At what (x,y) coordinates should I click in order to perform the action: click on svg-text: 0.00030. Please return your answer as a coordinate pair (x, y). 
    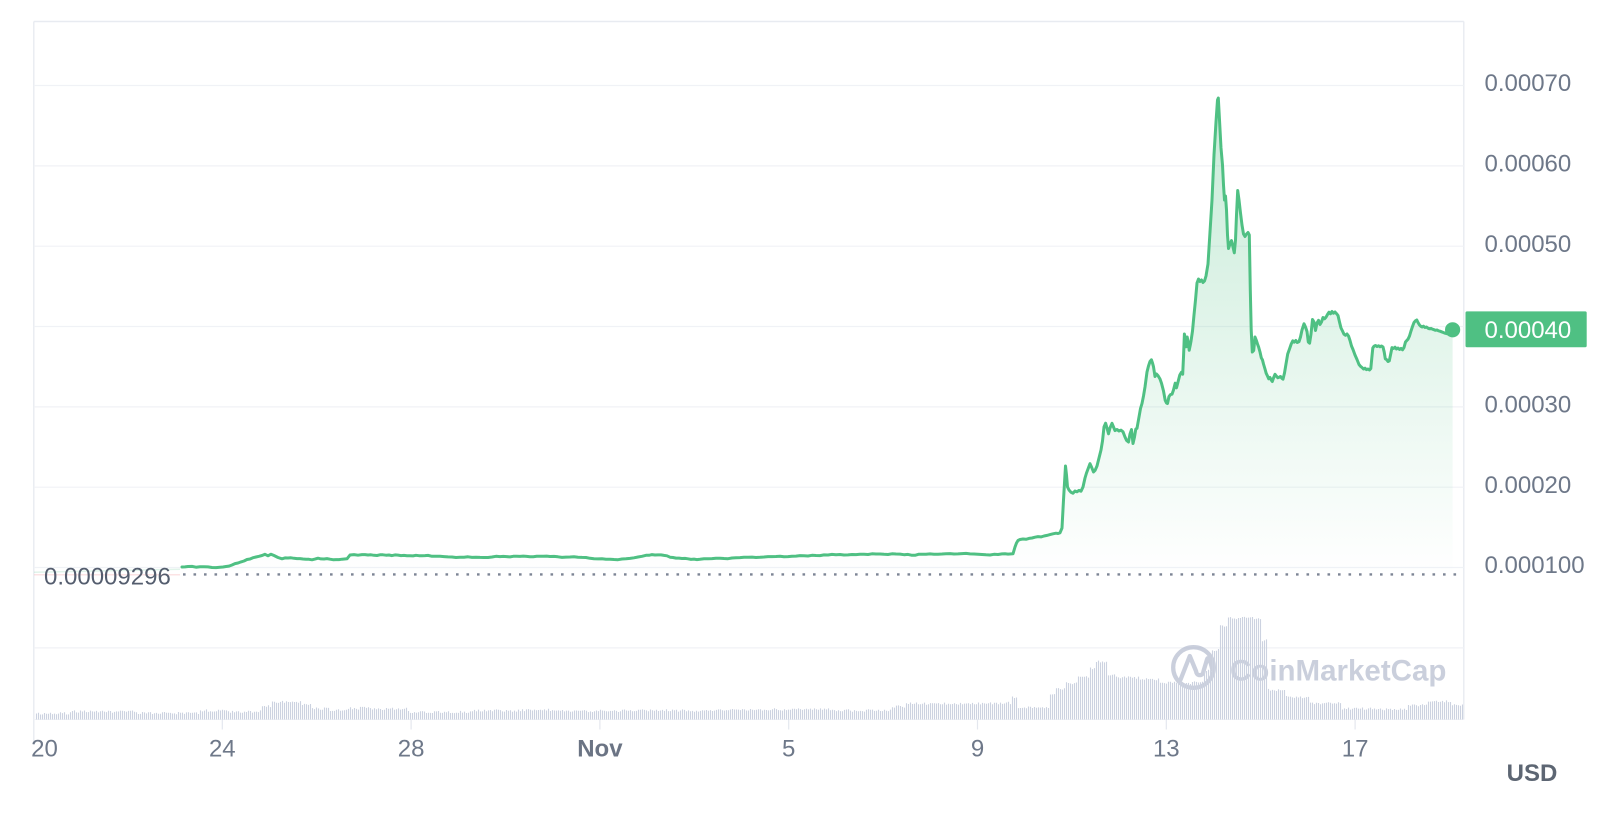
    Looking at the image, I should click on (1528, 405).